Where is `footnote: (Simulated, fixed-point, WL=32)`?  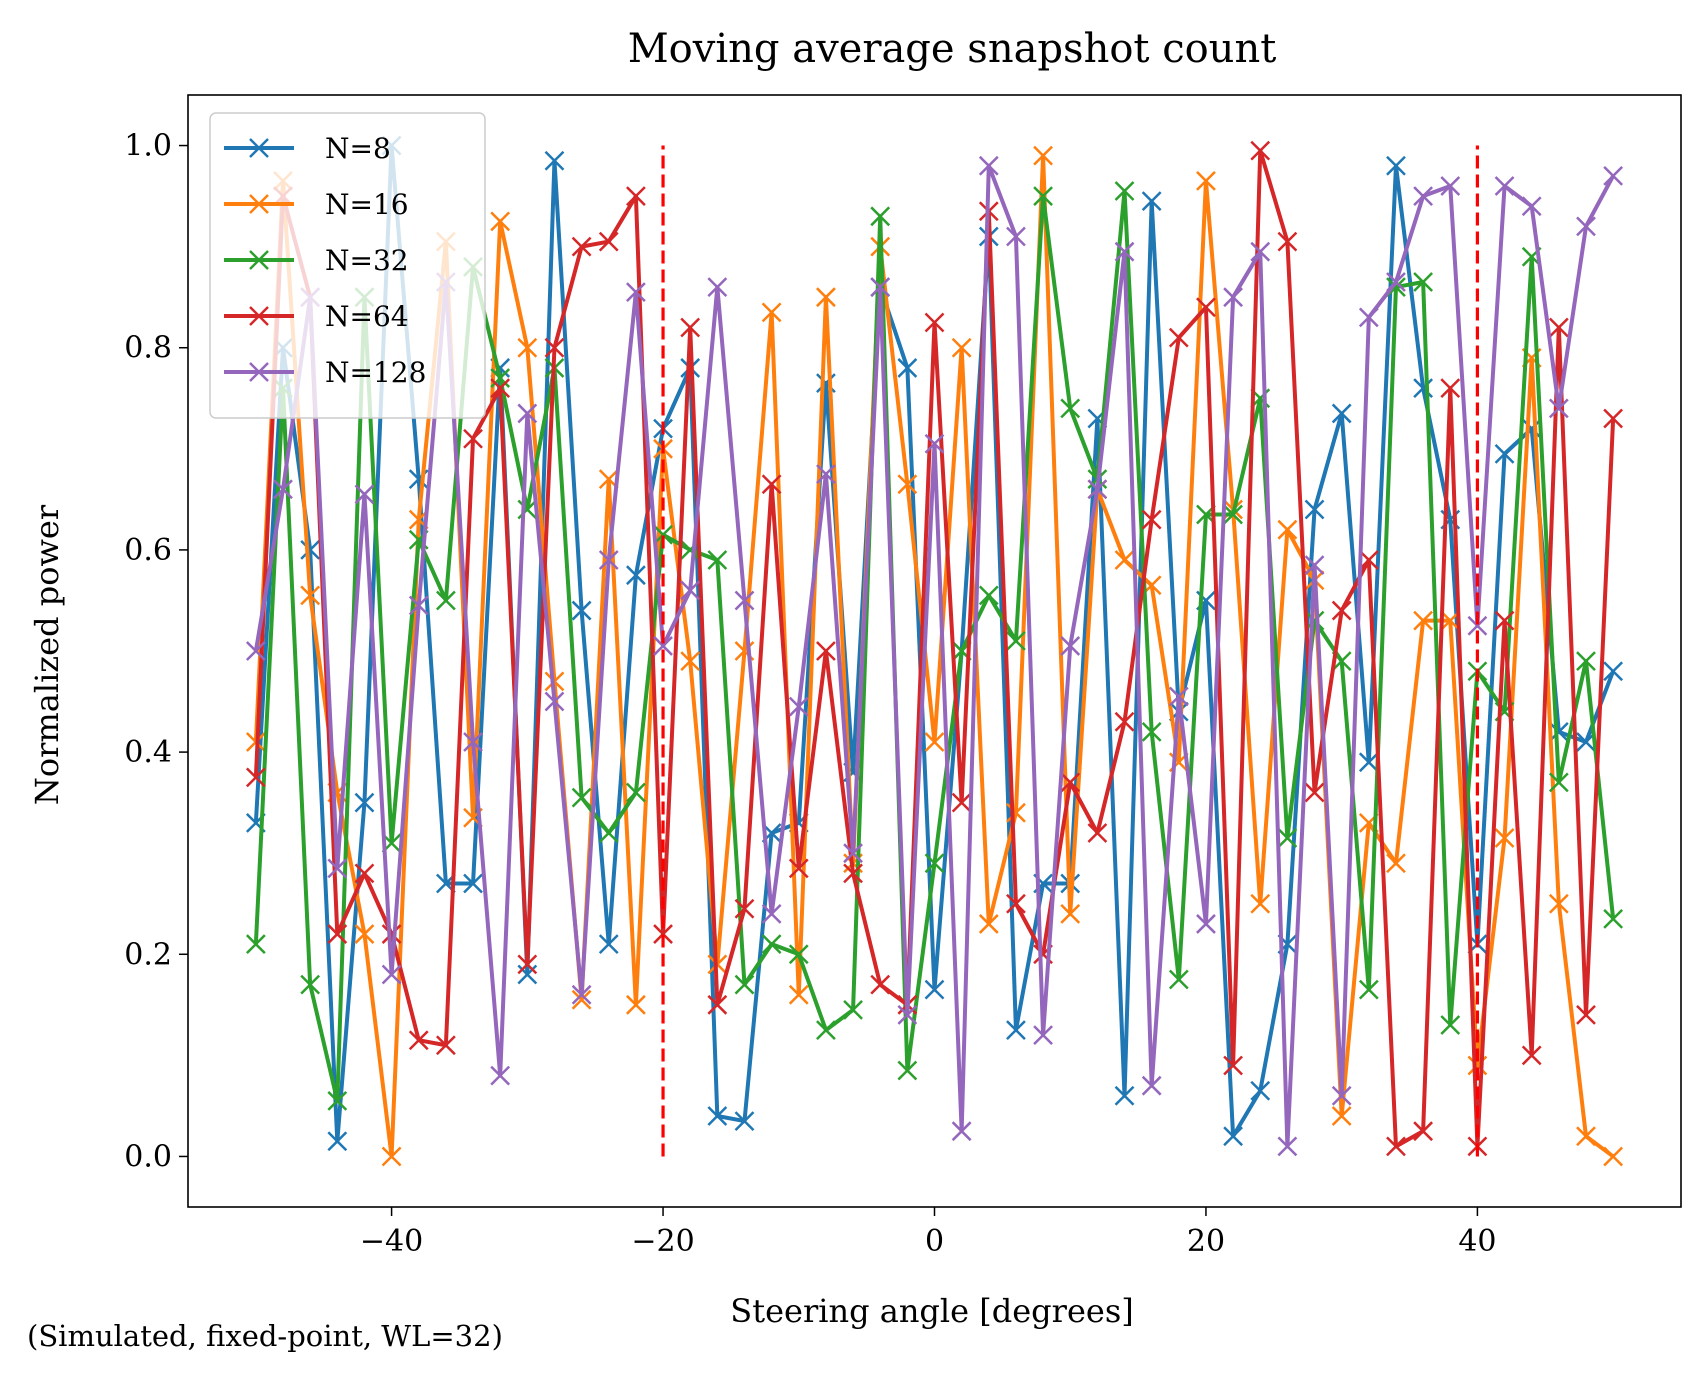 footnote: (Simulated, fixed-point, WL=32) is located at coordinates (265, 1336).